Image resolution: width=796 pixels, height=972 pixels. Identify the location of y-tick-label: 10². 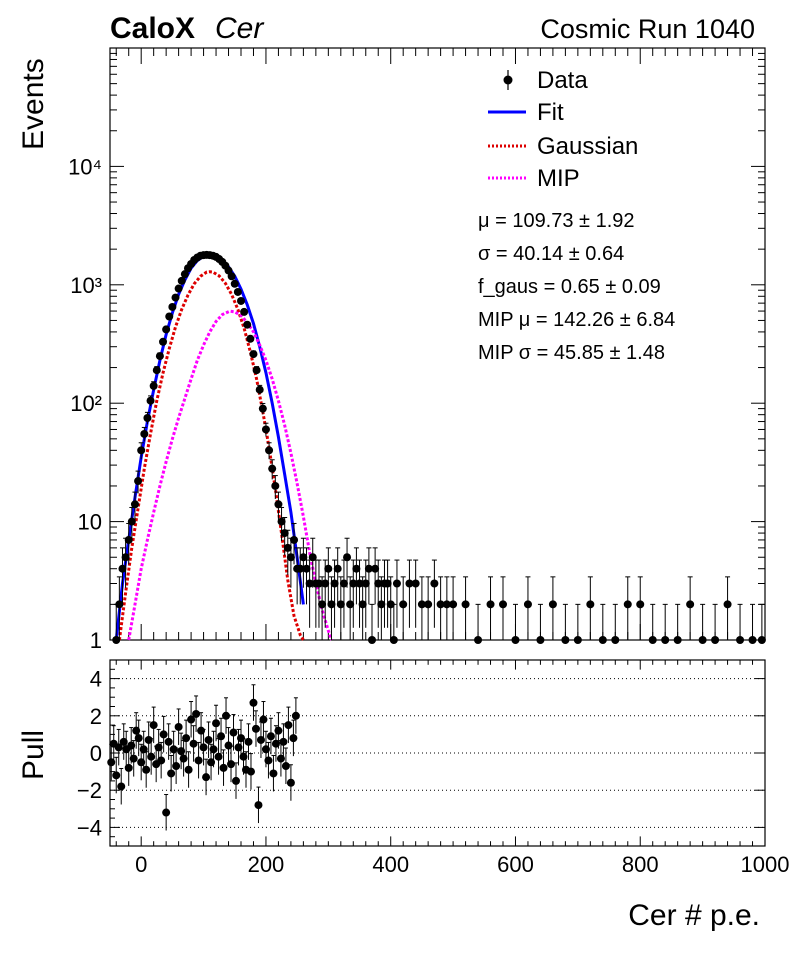
(86, 403).